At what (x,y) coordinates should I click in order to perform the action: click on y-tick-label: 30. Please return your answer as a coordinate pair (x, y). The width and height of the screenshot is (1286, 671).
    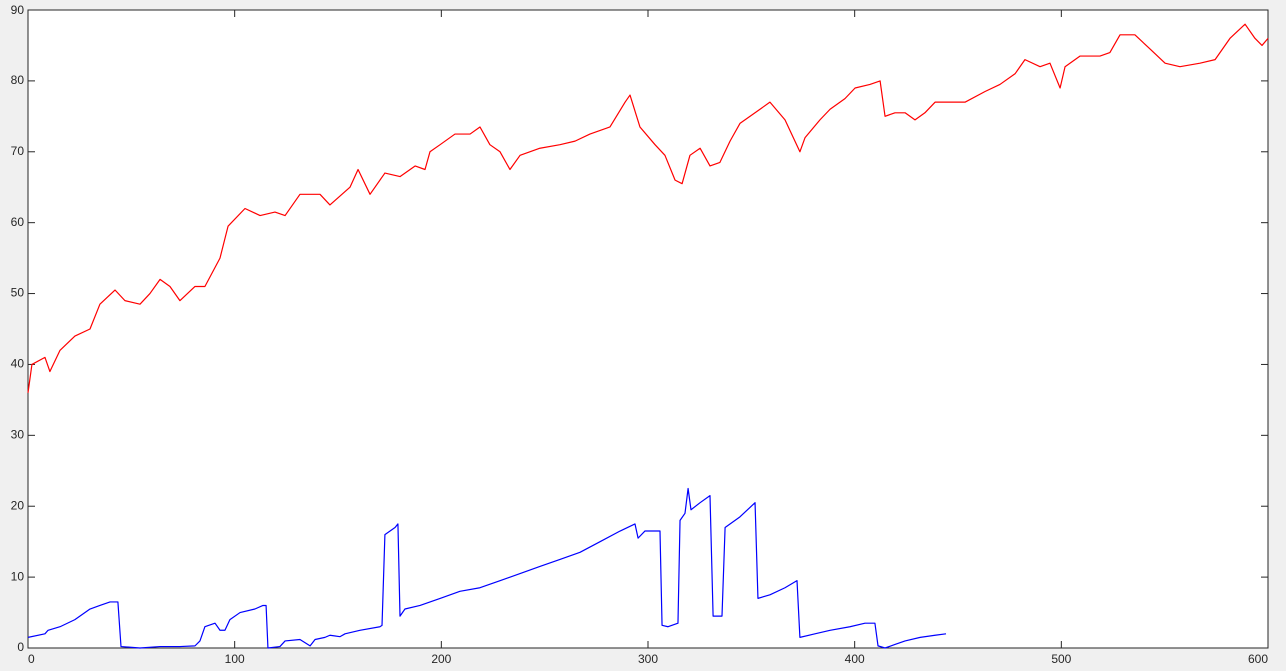
    Looking at the image, I should click on (18, 435).